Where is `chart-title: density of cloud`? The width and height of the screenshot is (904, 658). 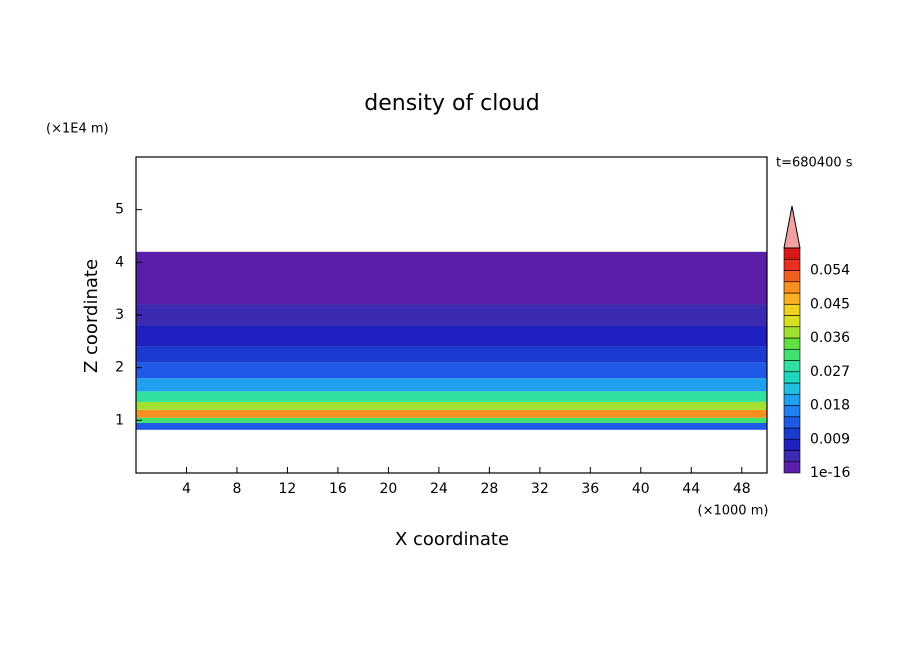
chart-title: density of cloud is located at coordinates (451, 103).